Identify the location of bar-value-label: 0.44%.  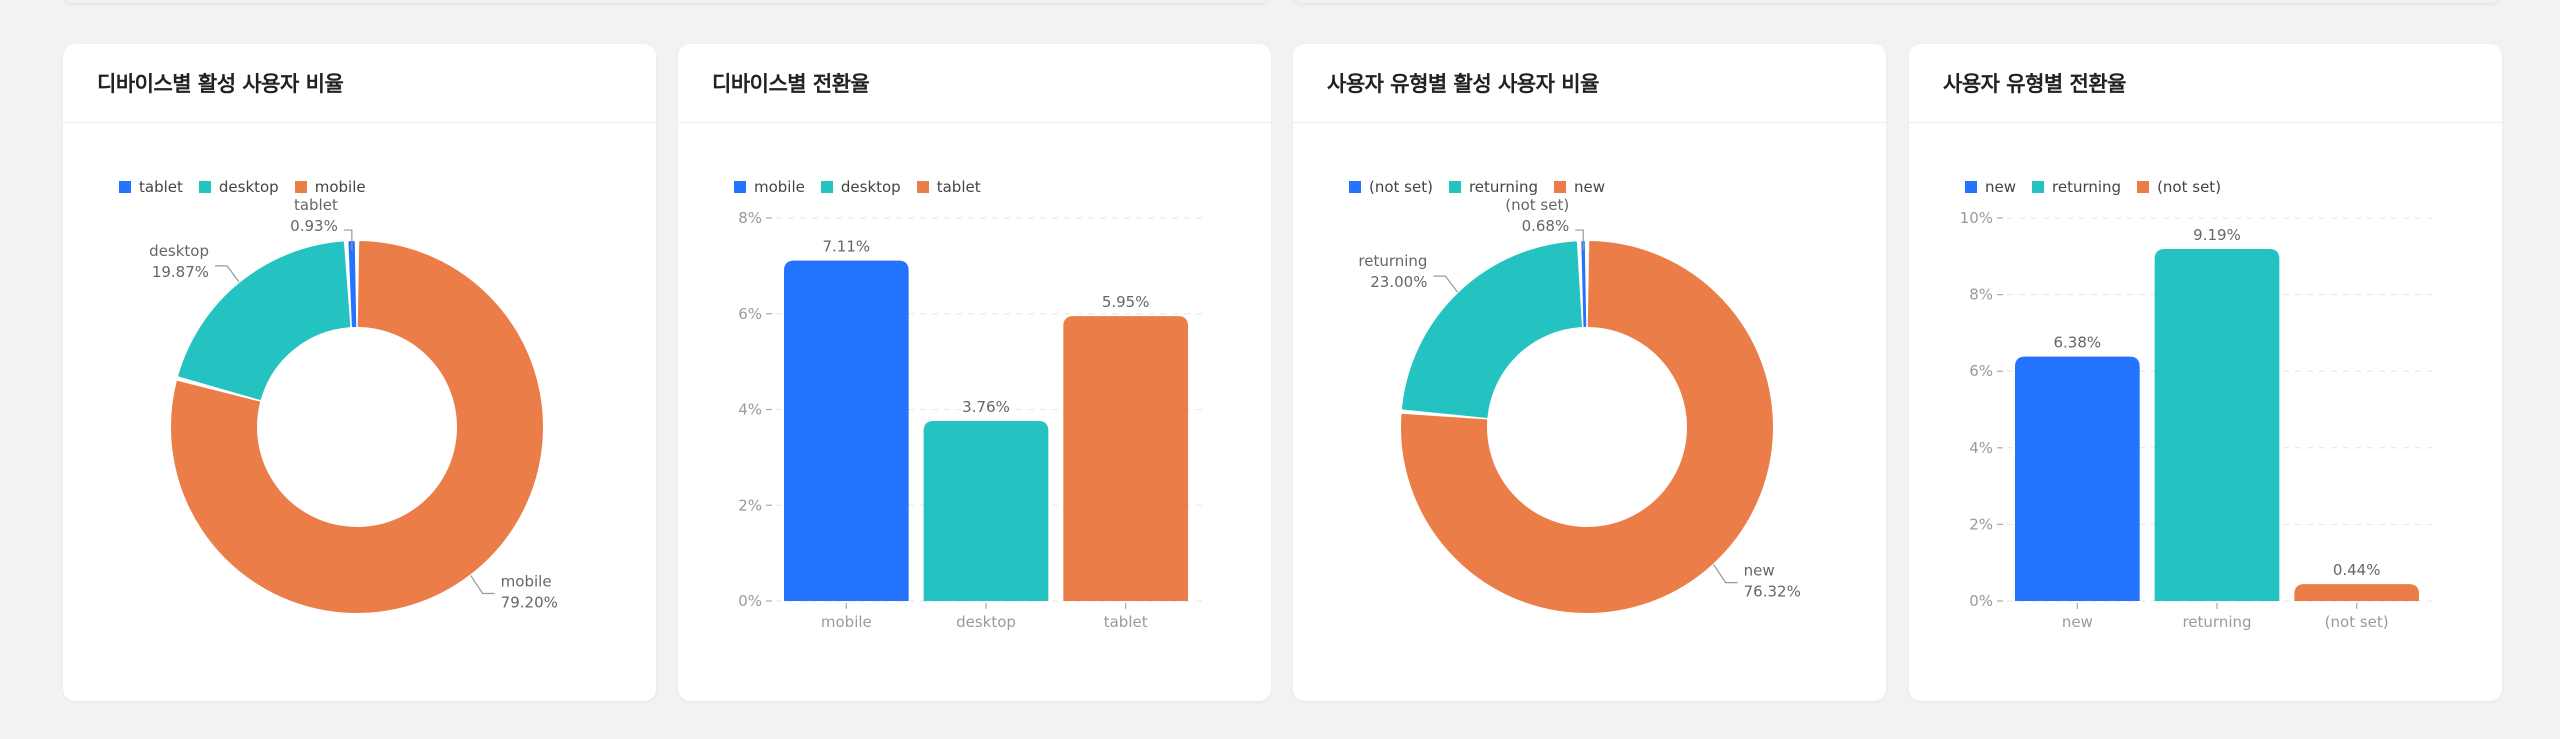
(2357, 570).